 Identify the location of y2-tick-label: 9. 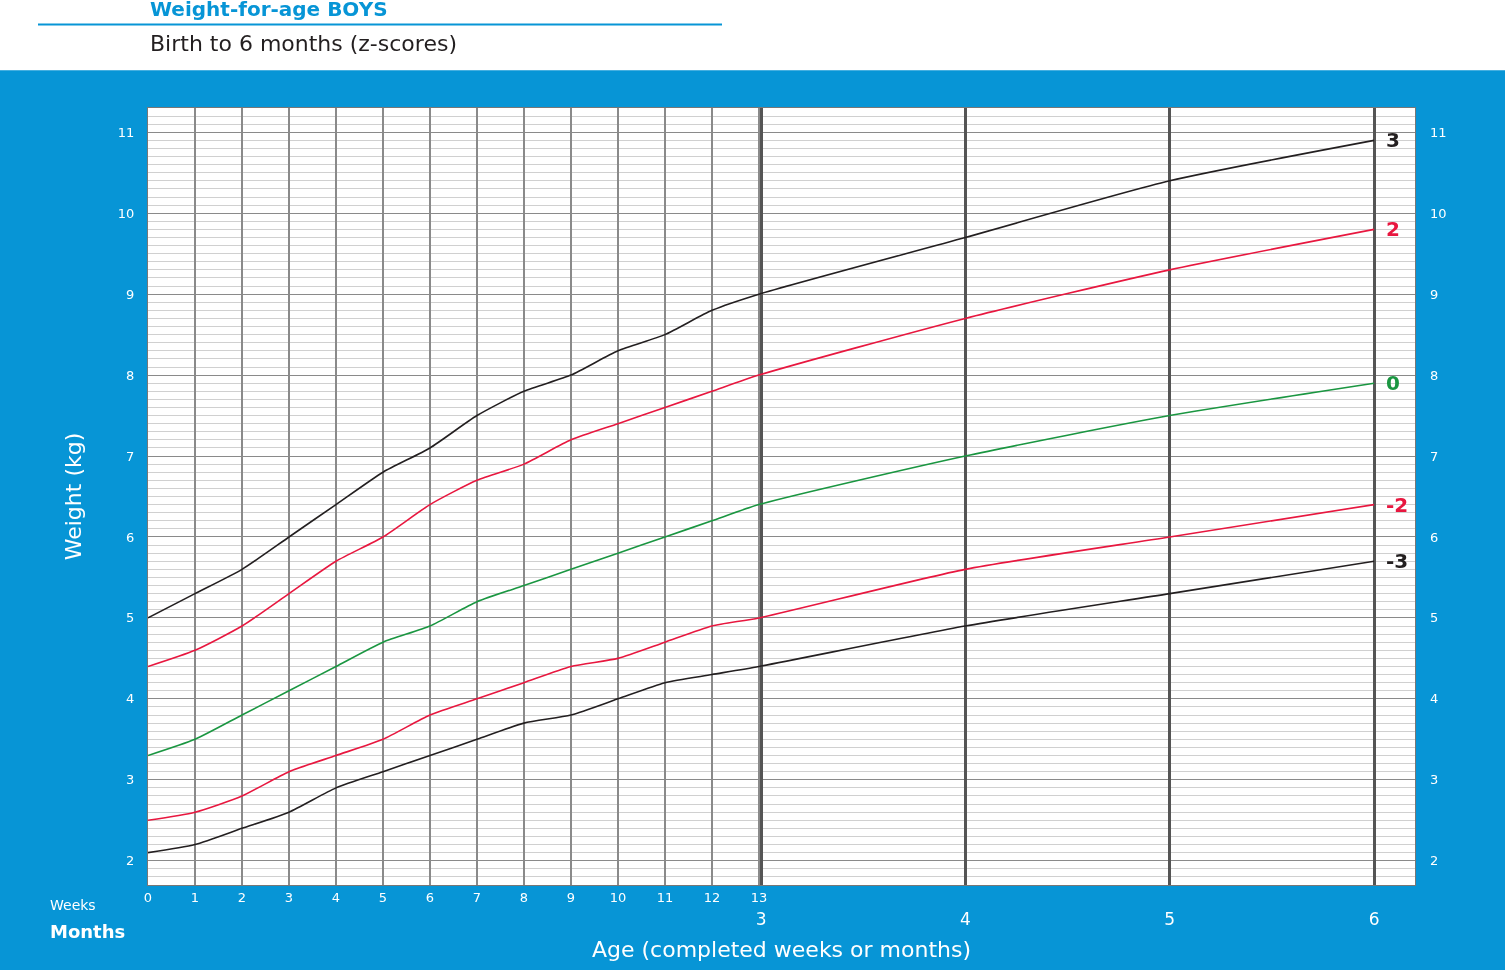
(1434, 294).